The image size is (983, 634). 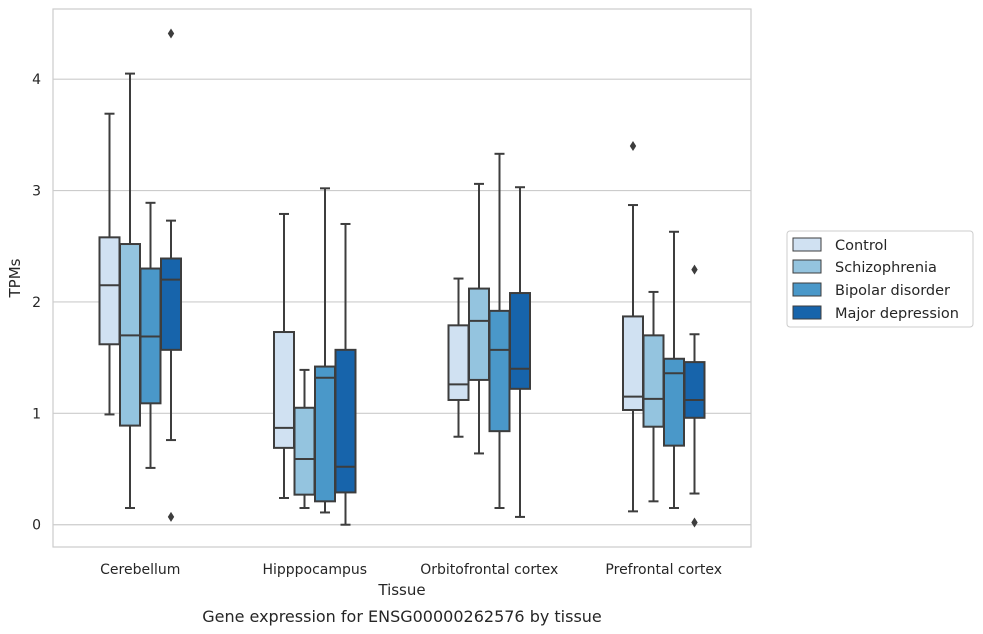 What do you see at coordinates (15, 278) in the screenshot?
I see `y-axis-title: TPMs` at bounding box center [15, 278].